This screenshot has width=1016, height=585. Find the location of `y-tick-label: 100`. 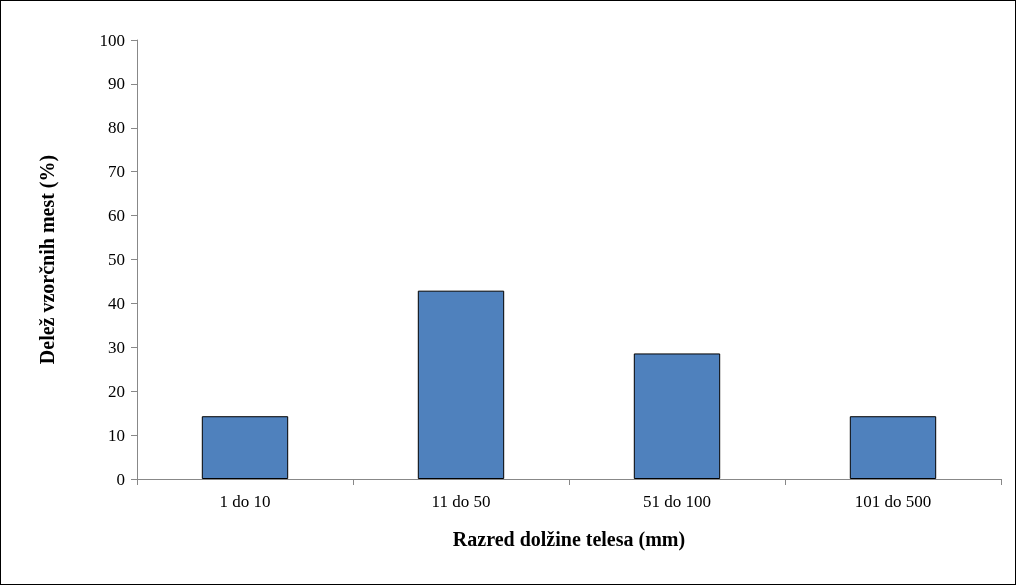

y-tick-label: 100 is located at coordinates (112, 40).